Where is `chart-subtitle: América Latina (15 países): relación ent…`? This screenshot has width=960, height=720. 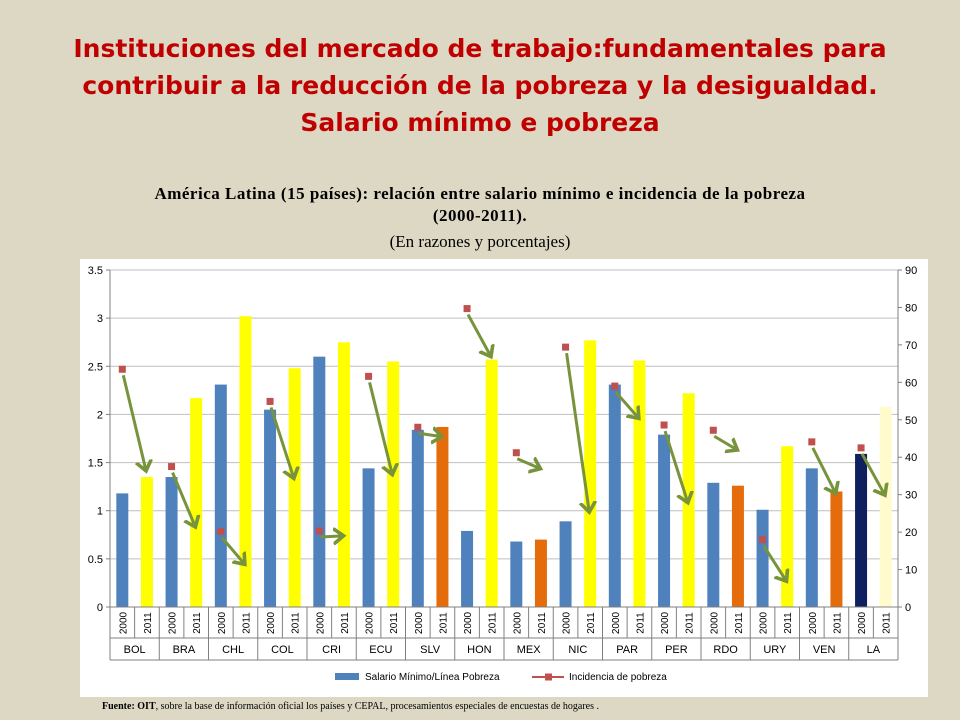 chart-subtitle: América Latina (15 países): relación ent… is located at coordinates (480, 205).